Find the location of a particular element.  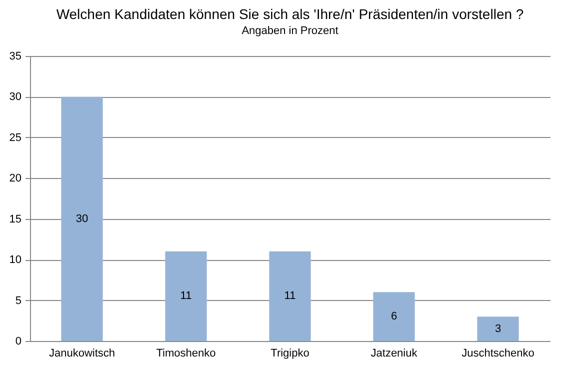

data-label: 6 is located at coordinates (394, 316).